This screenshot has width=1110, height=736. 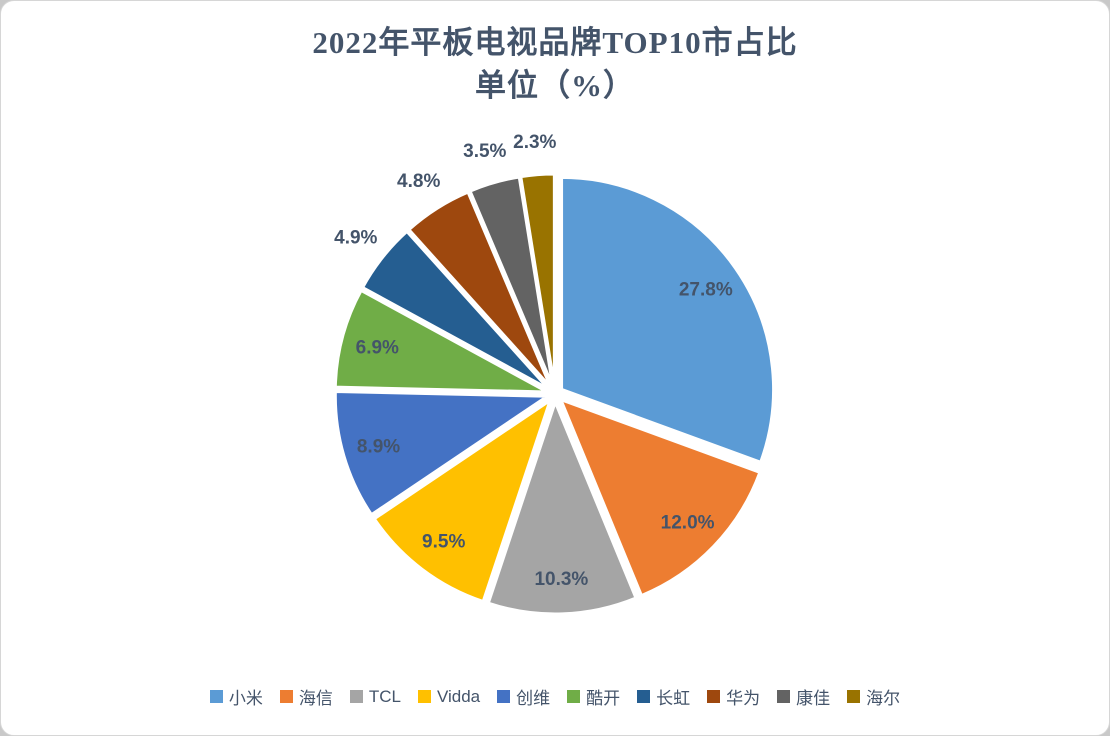 What do you see at coordinates (377, 348) in the screenshot?
I see `data-label-酷开: 6.9%` at bounding box center [377, 348].